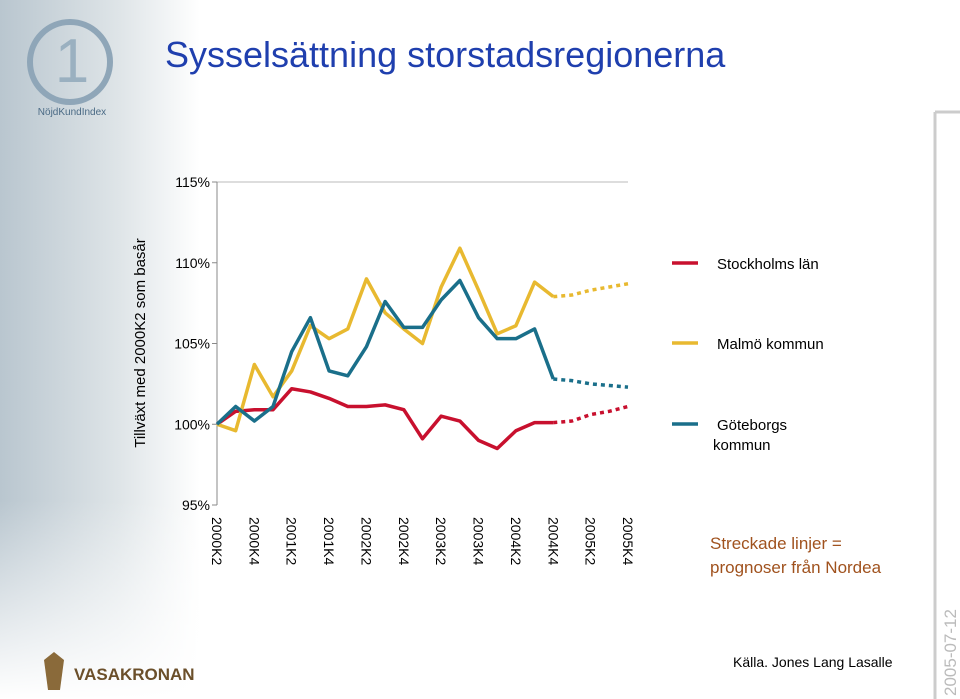 The height and width of the screenshot is (699, 960). I want to click on y-tick-label: 105%, so click(192, 344).